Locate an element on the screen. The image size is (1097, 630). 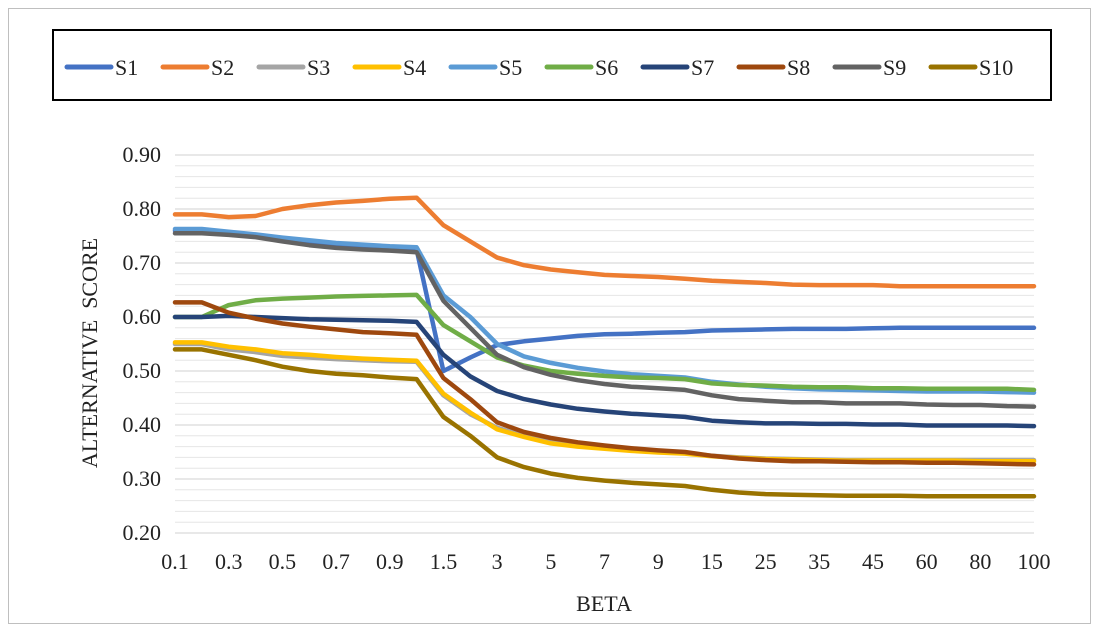
x-tick-label: 45 is located at coordinates (873, 561).